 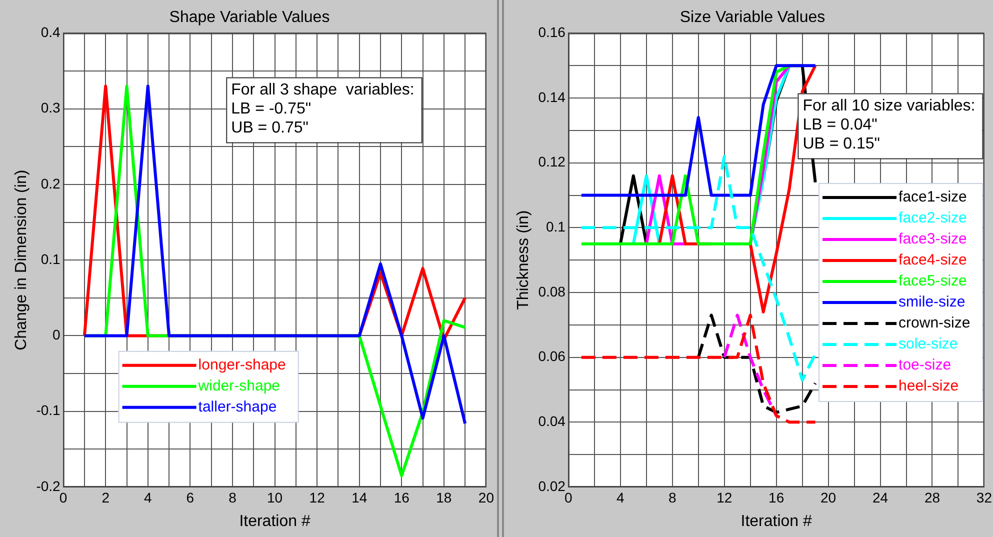 I want to click on chart-title: Shape Variable Values, so click(x=249, y=17).